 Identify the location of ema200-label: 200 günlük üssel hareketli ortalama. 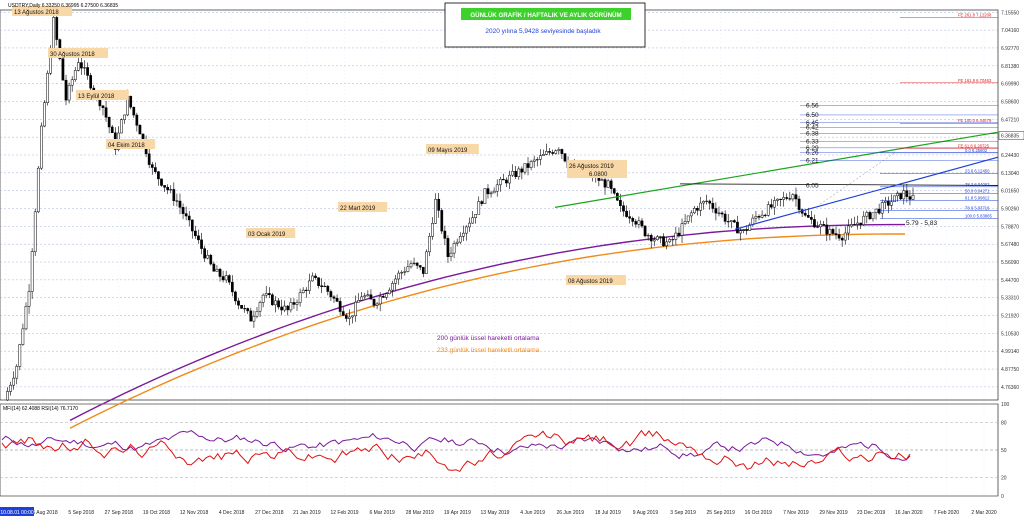
(488, 338).